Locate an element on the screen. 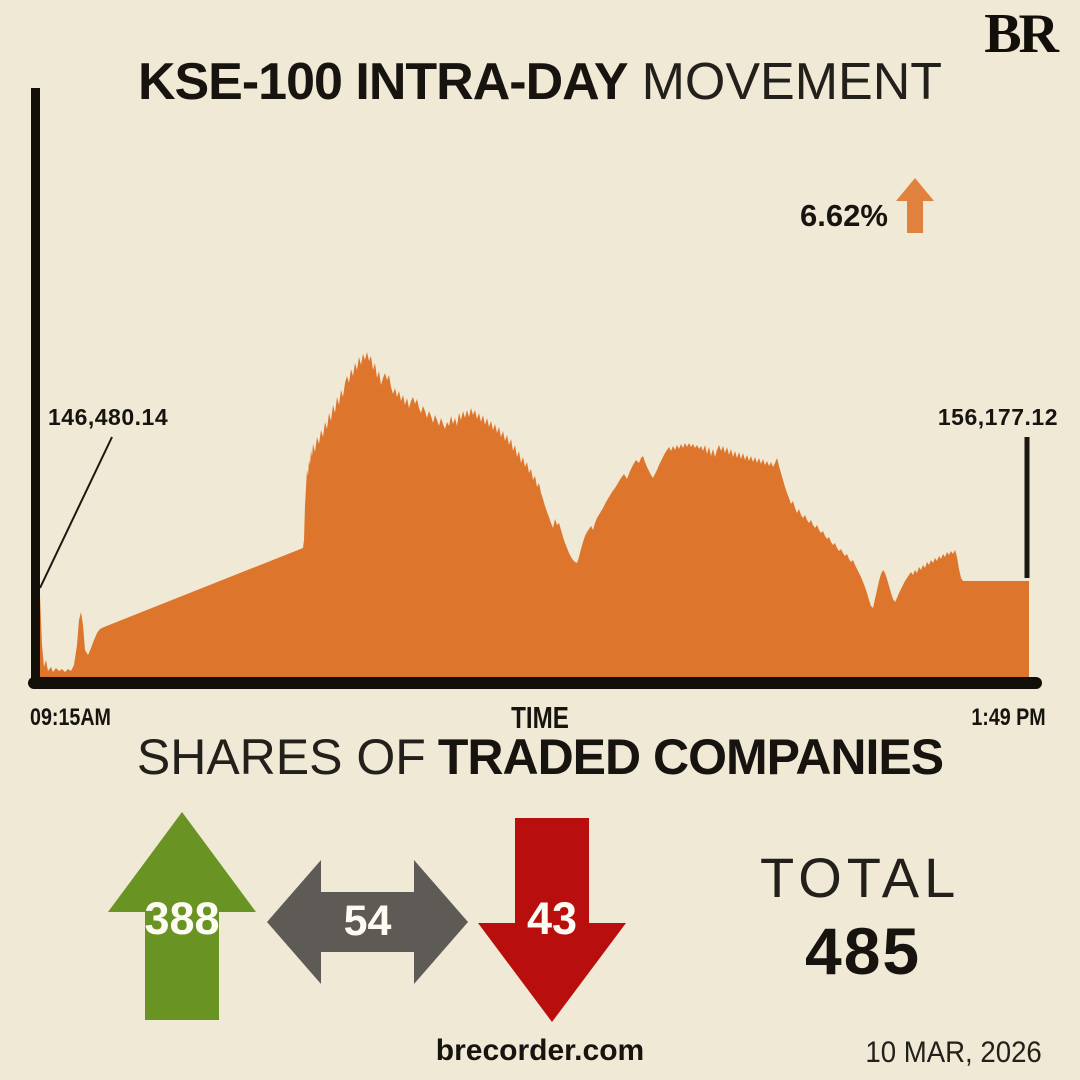 The image size is (1080, 1080). shares-heading-light: SHARES OF is located at coordinates (281, 757).